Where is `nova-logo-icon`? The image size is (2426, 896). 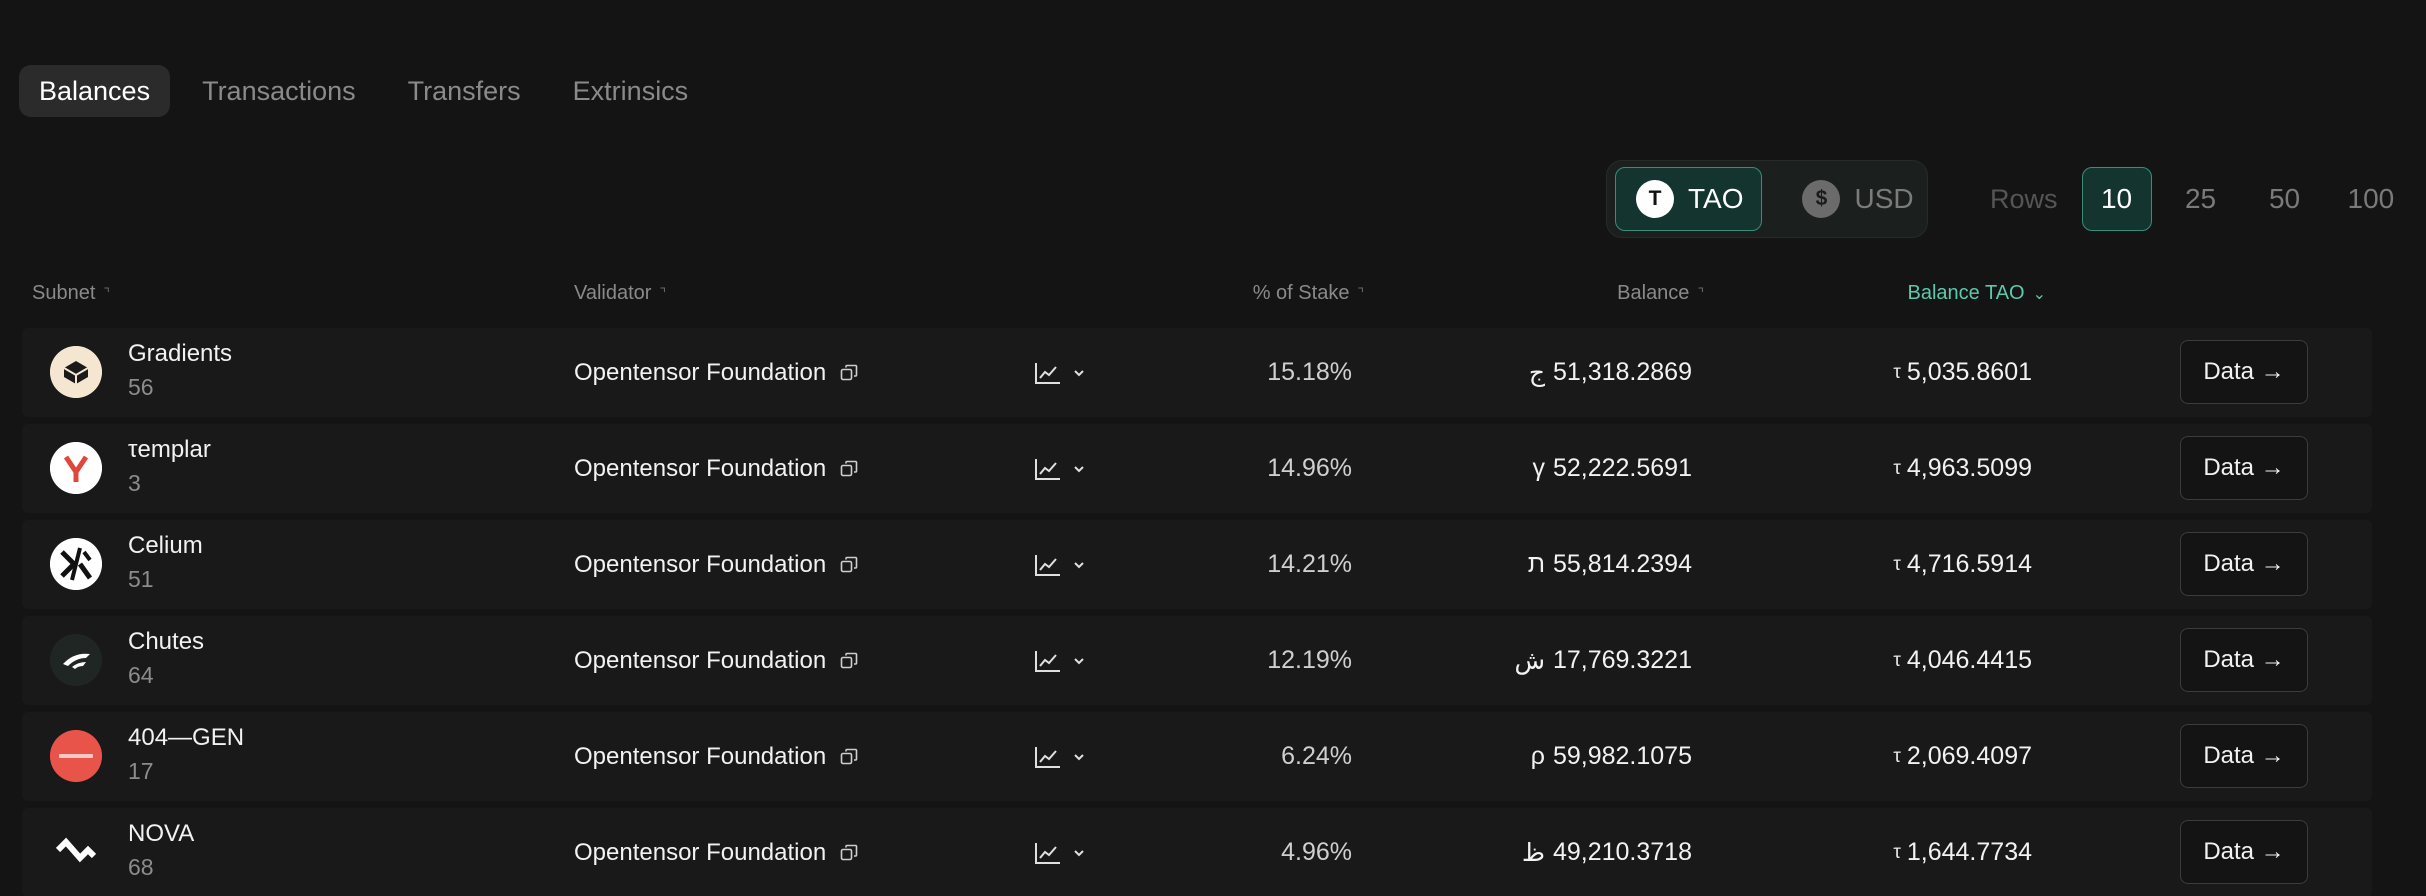
nova-logo-icon is located at coordinates (76, 852).